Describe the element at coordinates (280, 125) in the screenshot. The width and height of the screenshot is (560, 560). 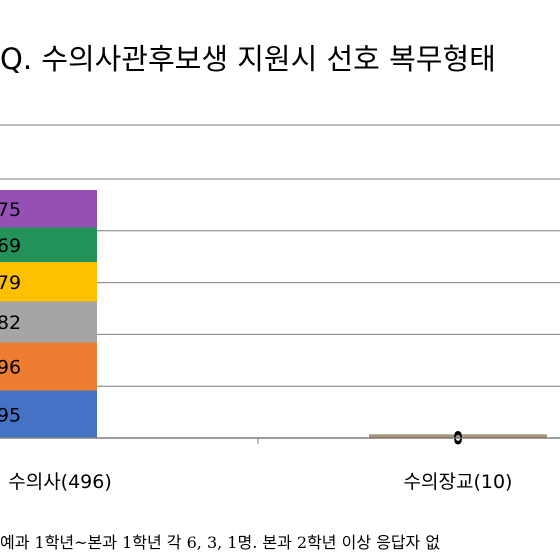
I see `title-divider` at that location.